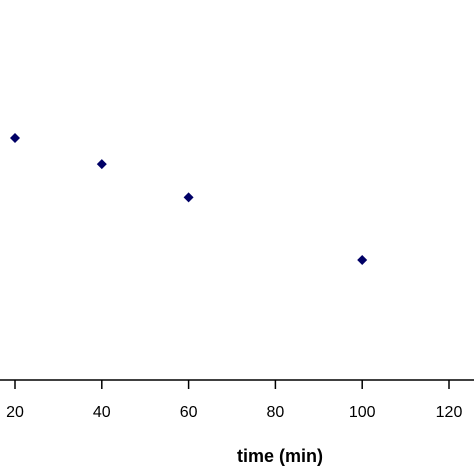  Describe the element at coordinates (102, 412) in the screenshot. I see `x-tick-label-40: 40` at that location.